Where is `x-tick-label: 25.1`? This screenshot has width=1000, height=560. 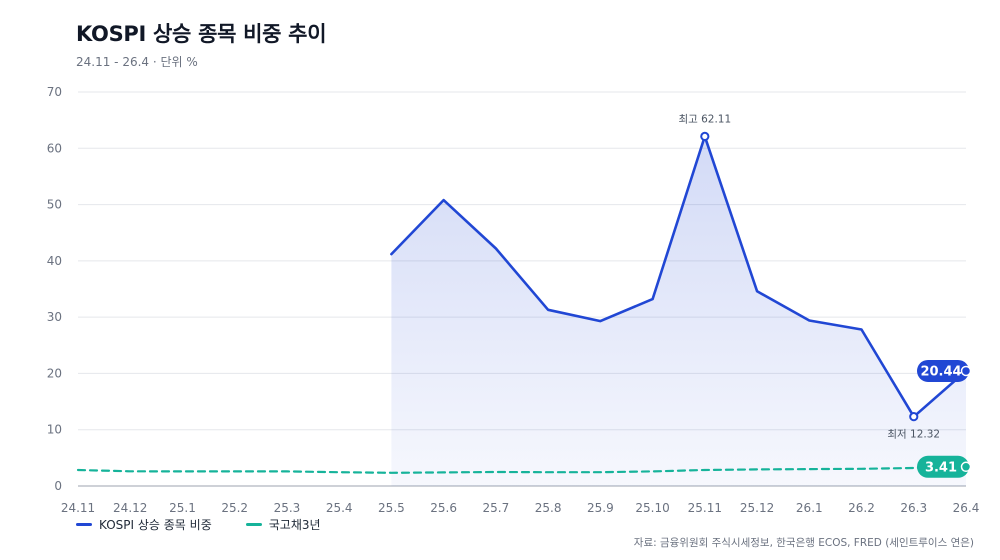
x-tick-label: 25.1 is located at coordinates (182, 508).